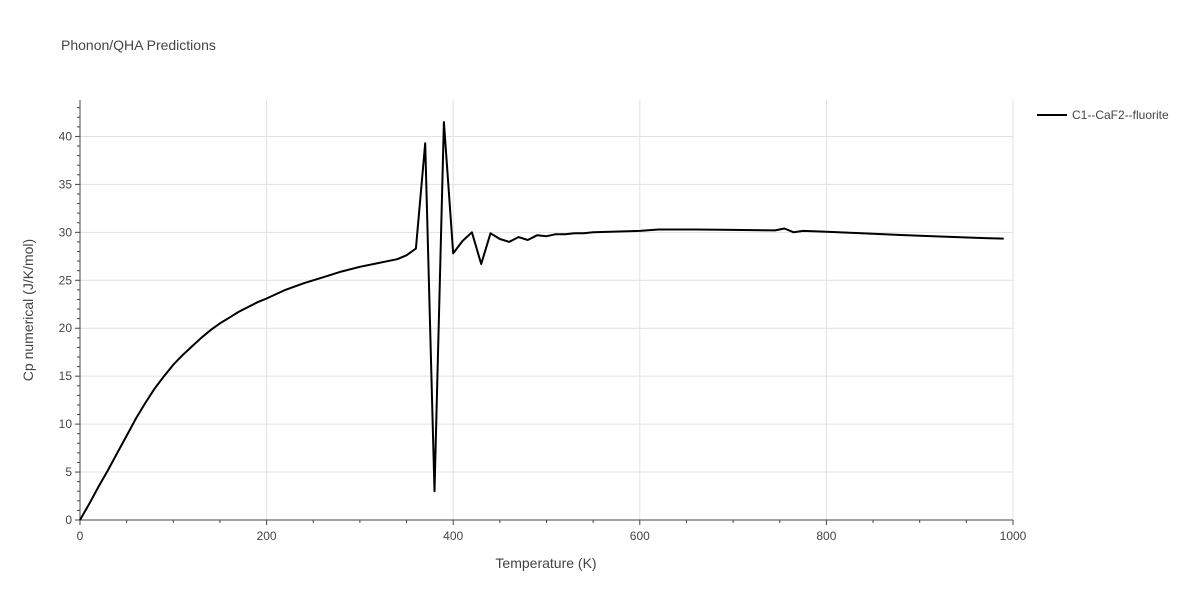 This screenshot has width=1200, height=605. I want to click on y-tick-label: 0, so click(68, 520).